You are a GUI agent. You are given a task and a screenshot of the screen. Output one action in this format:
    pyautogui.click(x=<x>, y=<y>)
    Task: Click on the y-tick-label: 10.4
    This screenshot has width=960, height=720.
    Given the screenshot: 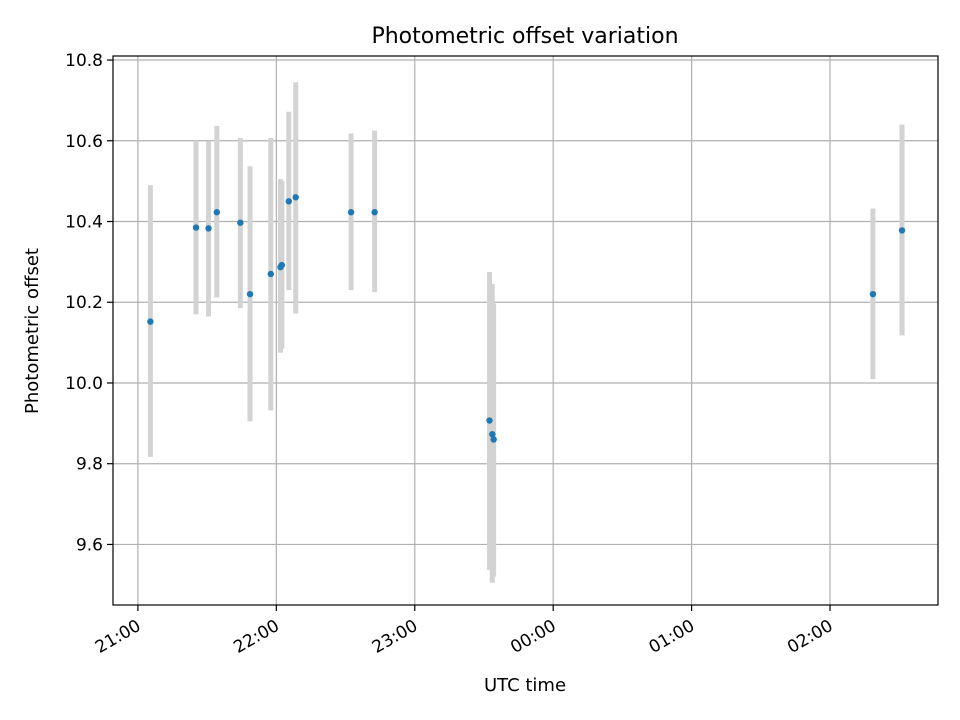 What is the action you would take?
    pyautogui.click(x=84, y=223)
    